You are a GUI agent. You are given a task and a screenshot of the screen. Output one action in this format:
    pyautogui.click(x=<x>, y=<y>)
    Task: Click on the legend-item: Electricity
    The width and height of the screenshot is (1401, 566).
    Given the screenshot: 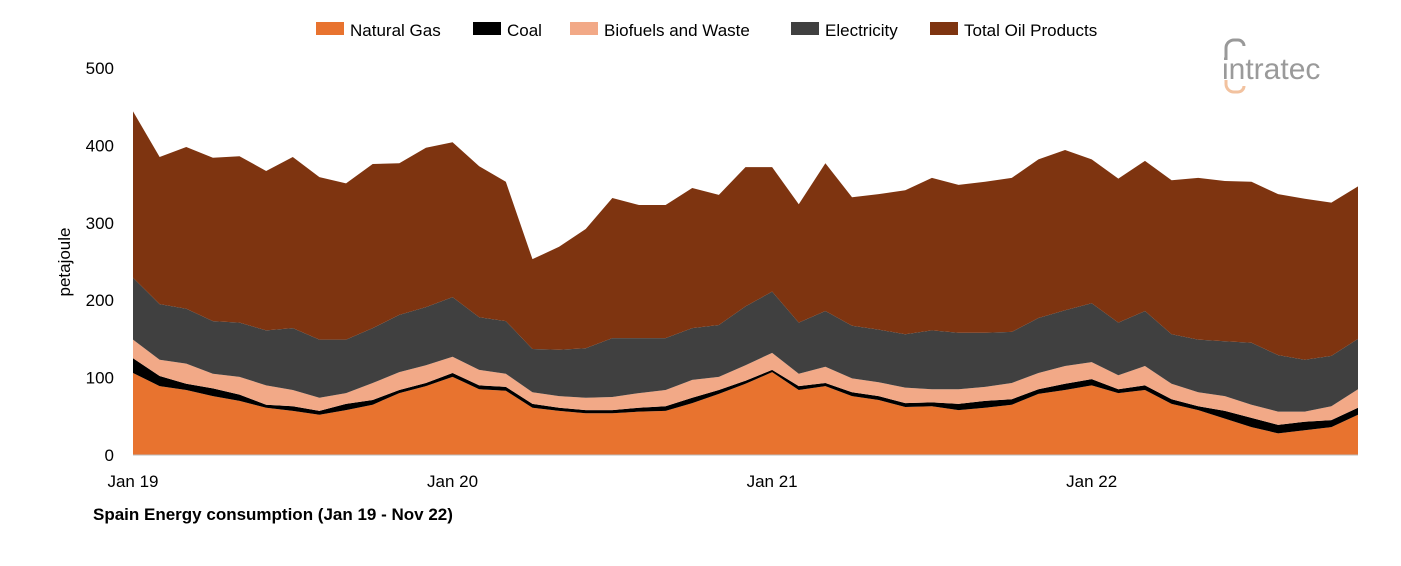 What is the action you would take?
    pyautogui.click(x=844, y=30)
    